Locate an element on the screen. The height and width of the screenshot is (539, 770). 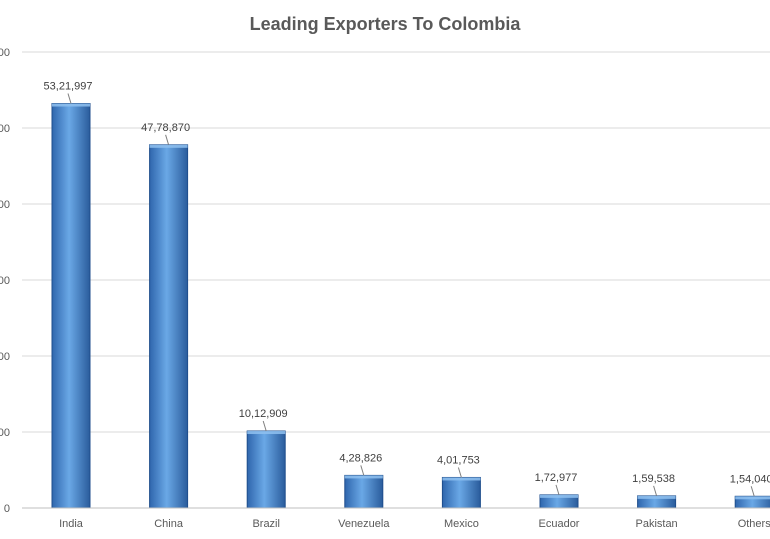
chart-title: Leading Exporters To Colombia is located at coordinates (386, 24).